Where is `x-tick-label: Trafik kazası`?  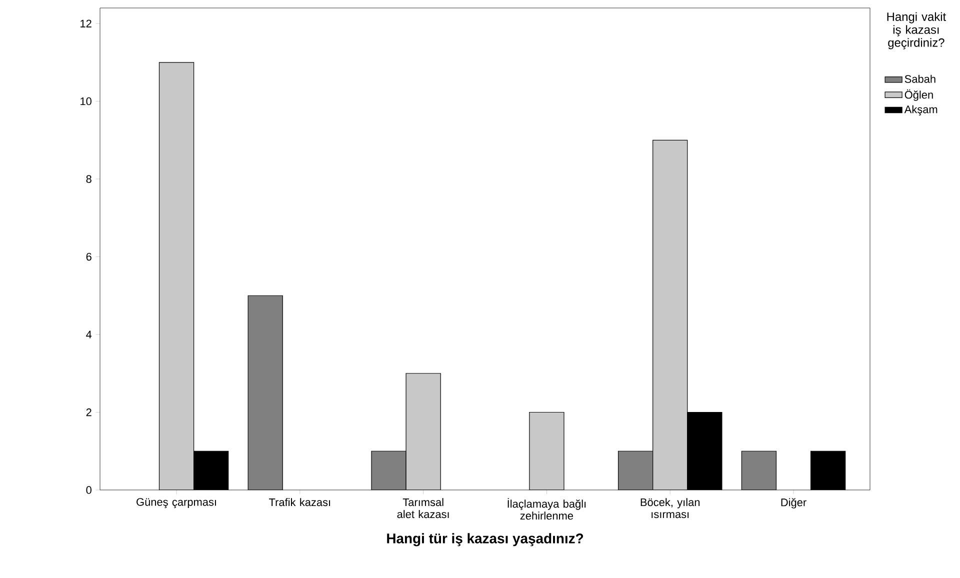
x-tick-label: Trafik kazası is located at coordinates (299, 502).